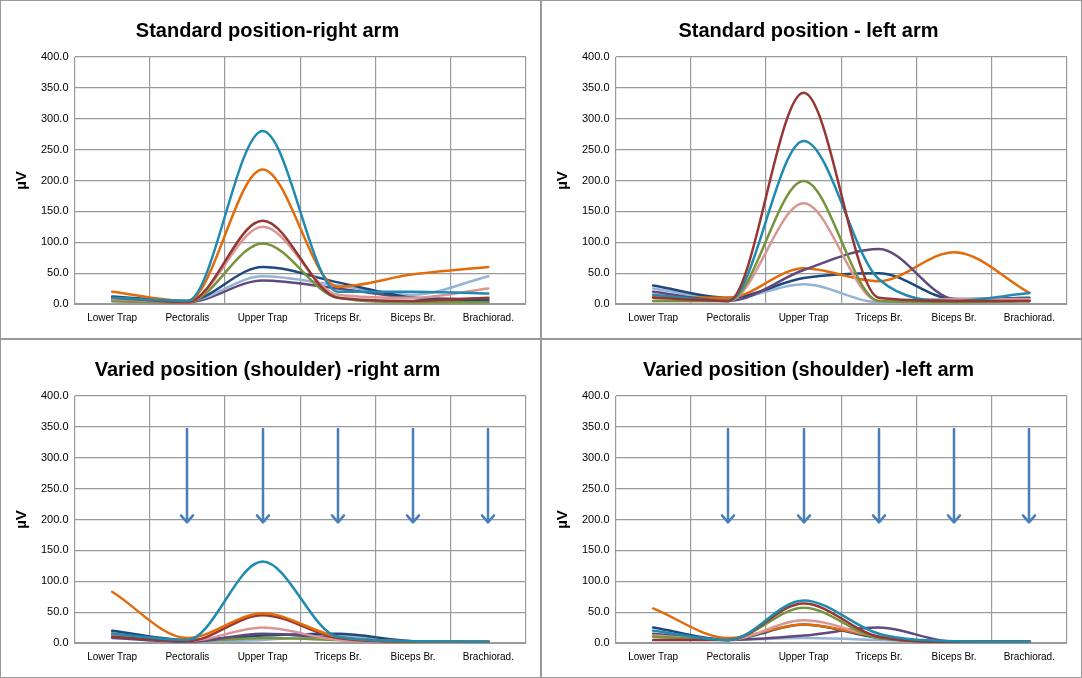  What do you see at coordinates (808, 368) in the screenshot?
I see `chart-title: Varied position (shoulder) -left arm` at bounding box center [808, 368].